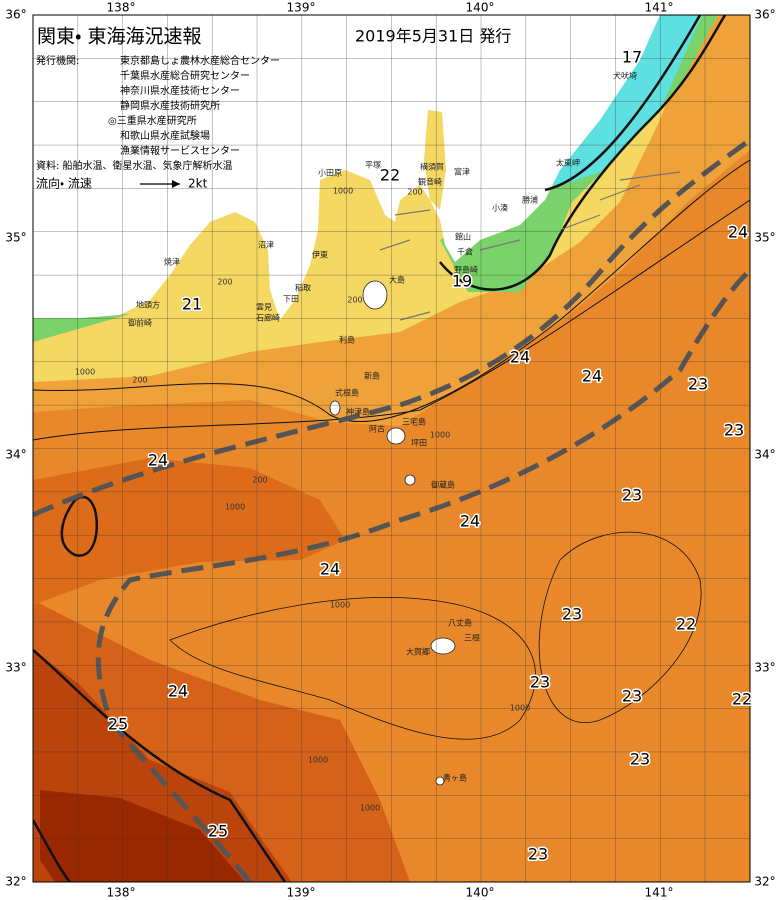  Describe the element at coordinates (264, 307) in the screenshot. I see `place-name: 雲見` at that location.